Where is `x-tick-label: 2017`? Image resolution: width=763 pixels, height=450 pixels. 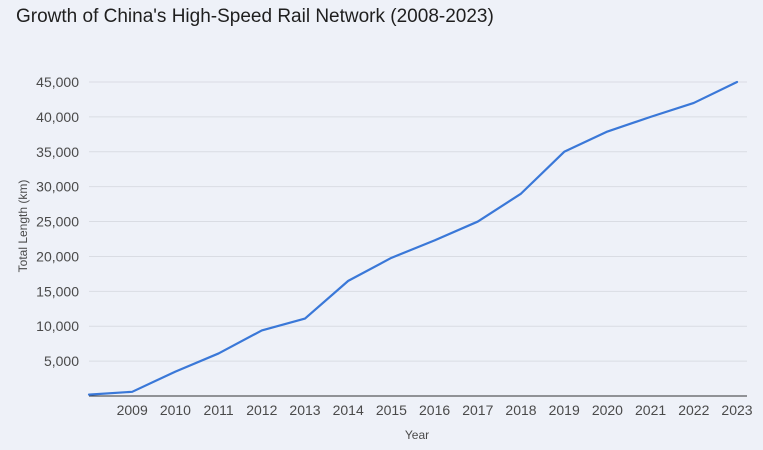
x-tick-label: 2017 is located at coordinates (477, 410).